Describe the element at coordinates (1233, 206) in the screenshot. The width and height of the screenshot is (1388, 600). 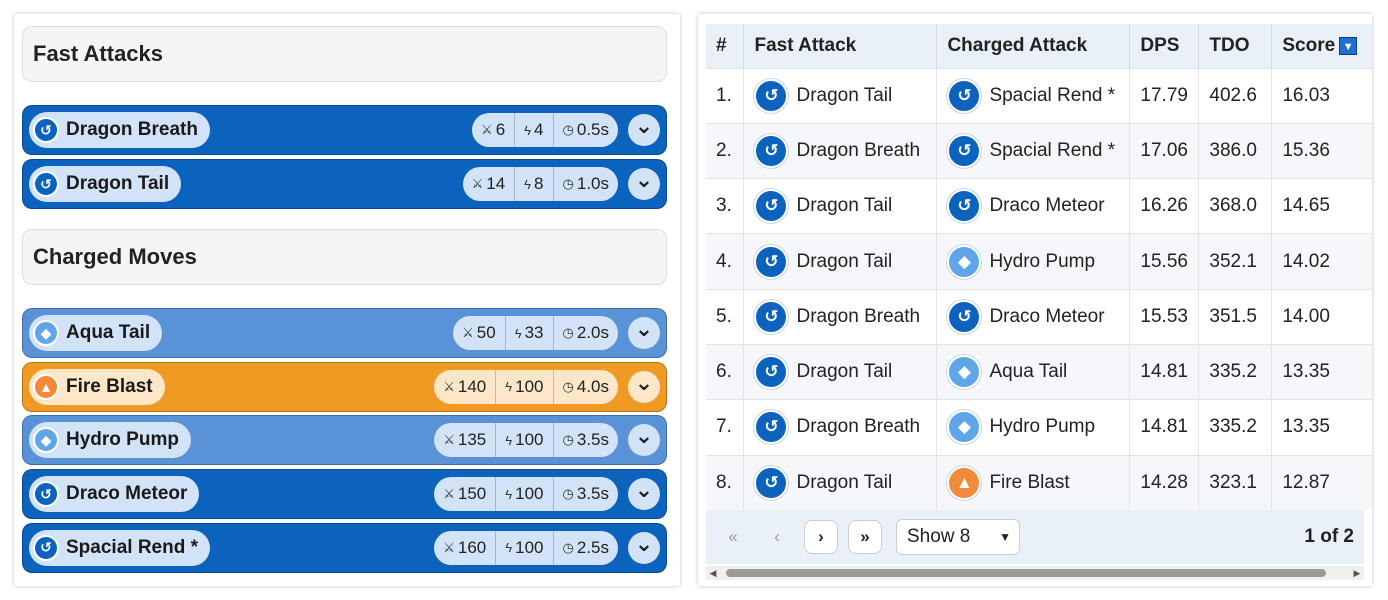
I see `cell-tdo-value: 368.0` at that location.